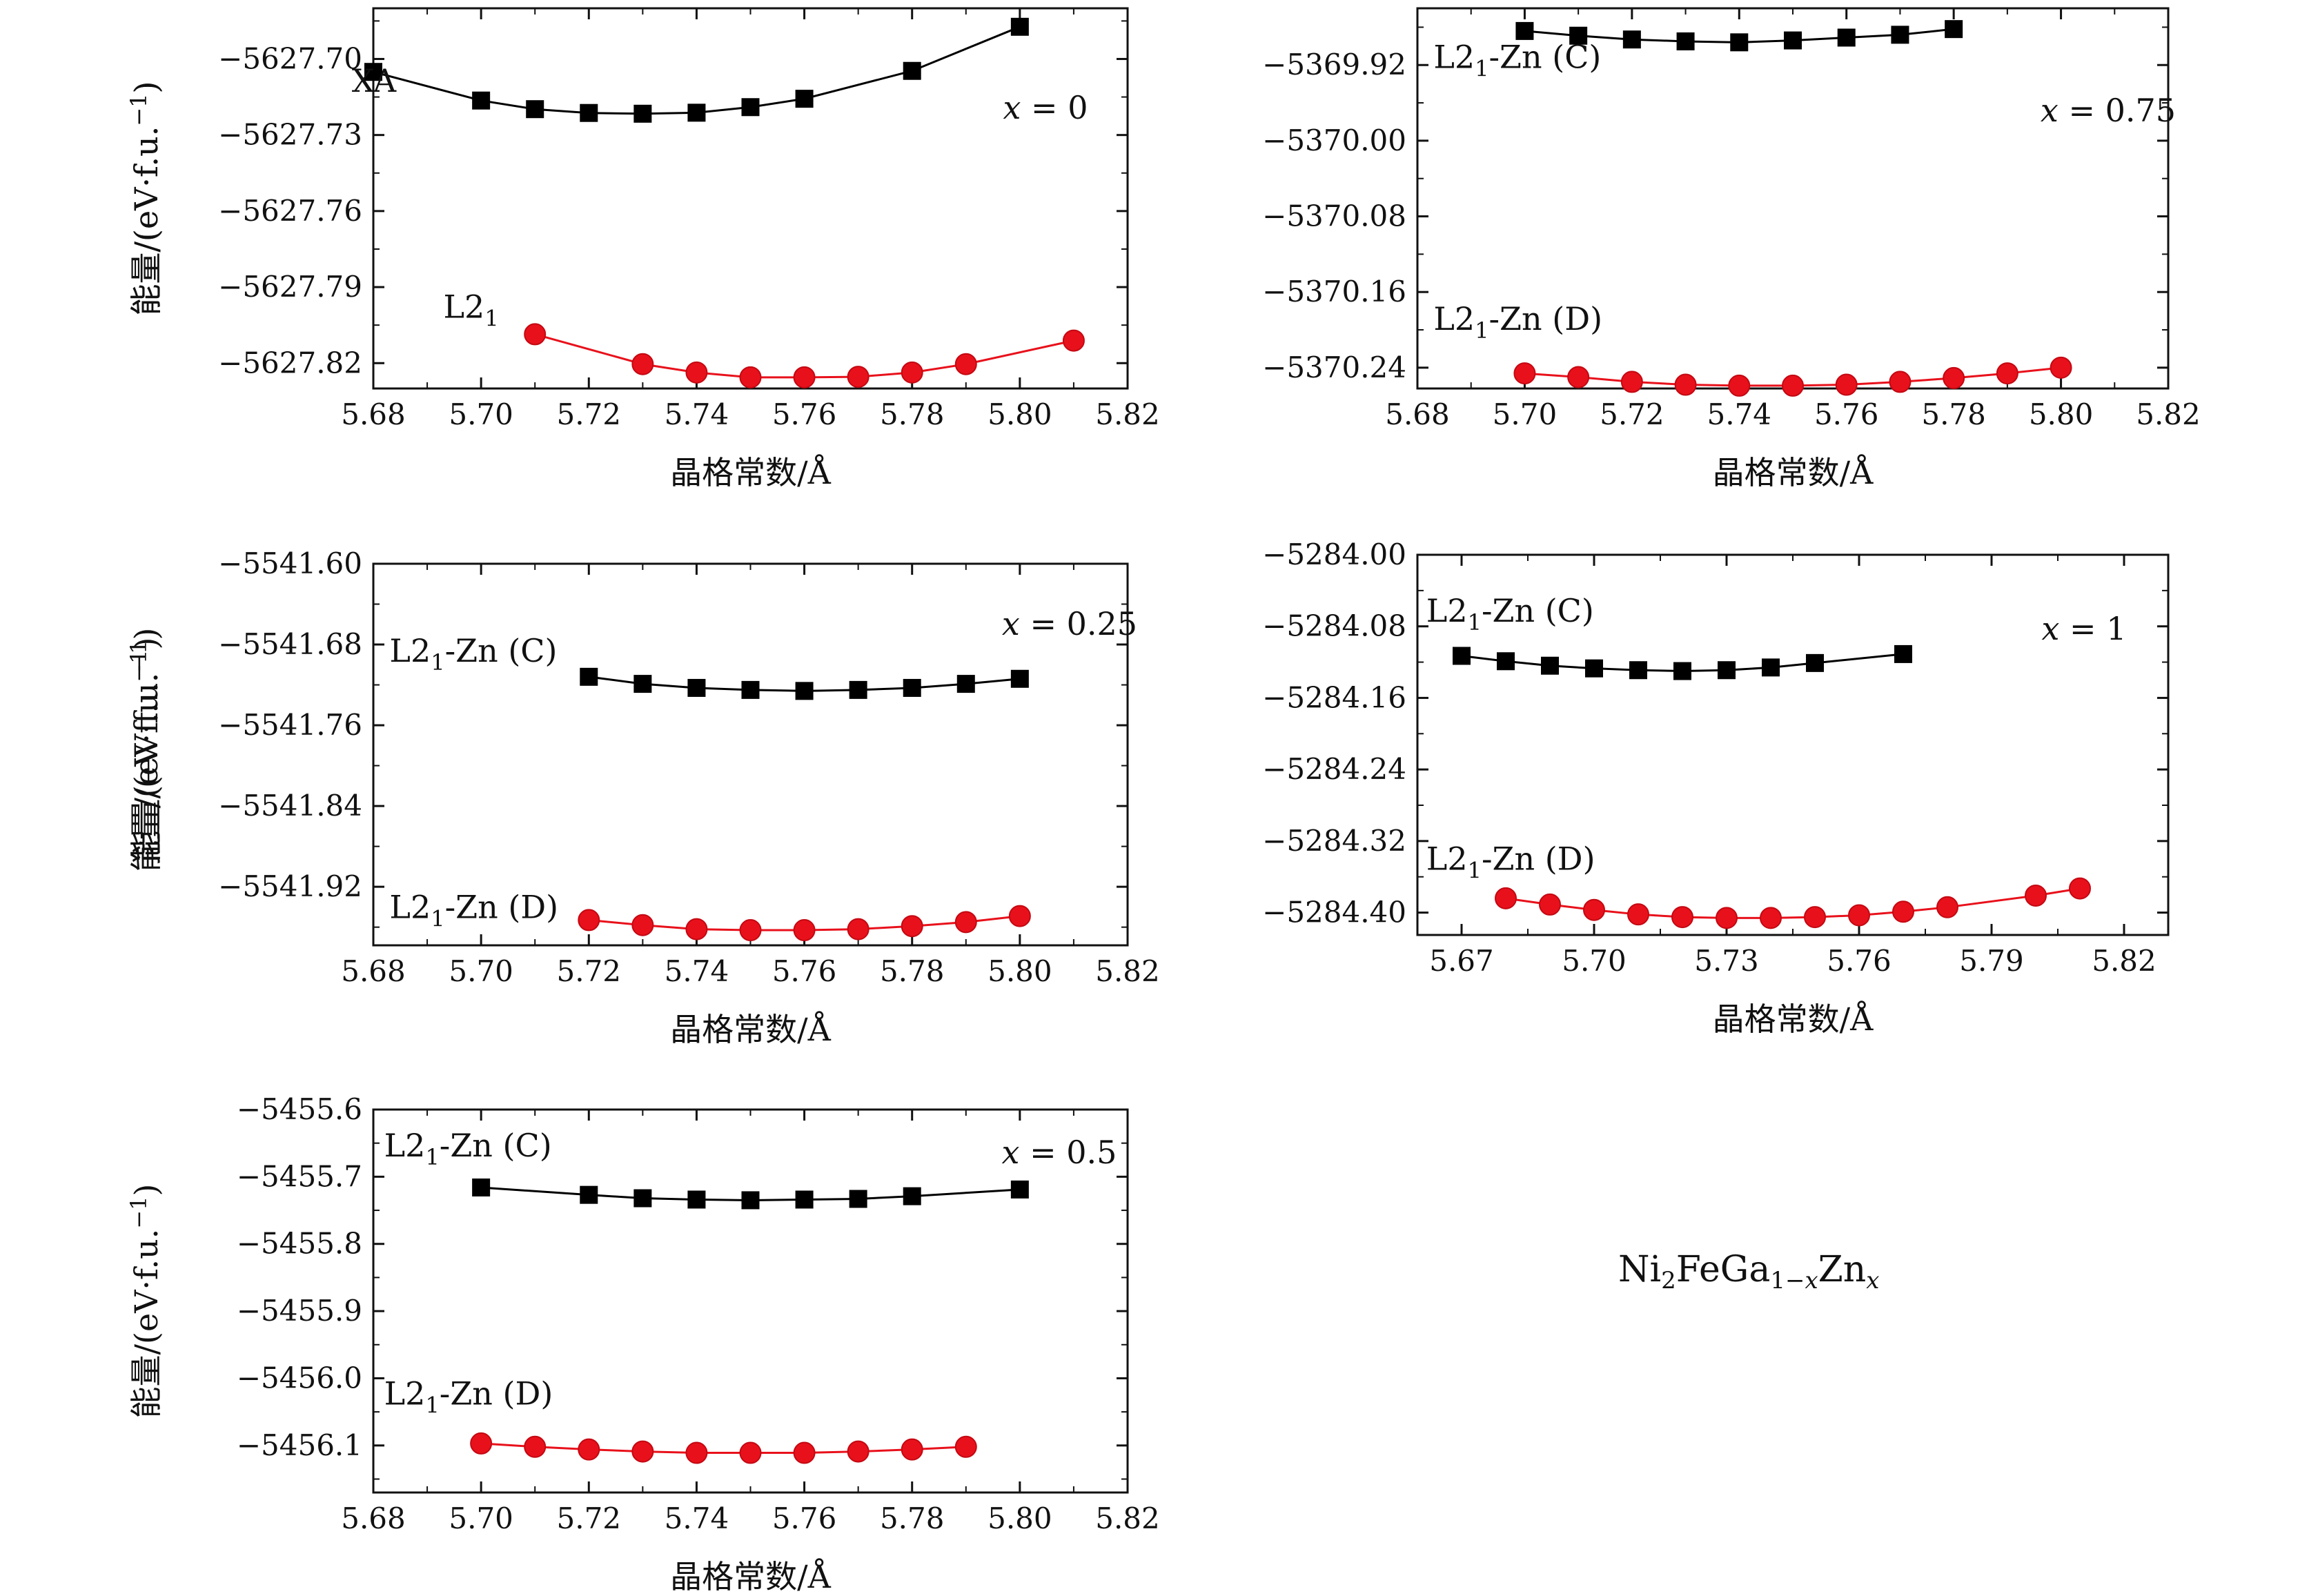 Image resolution: width=2309 pixels, height=1596 pixels. Describe the element at coordinates (146, 221) in the screenshot. I see `y-axis-title-main: 能量/(eV·f.u.` at that location.